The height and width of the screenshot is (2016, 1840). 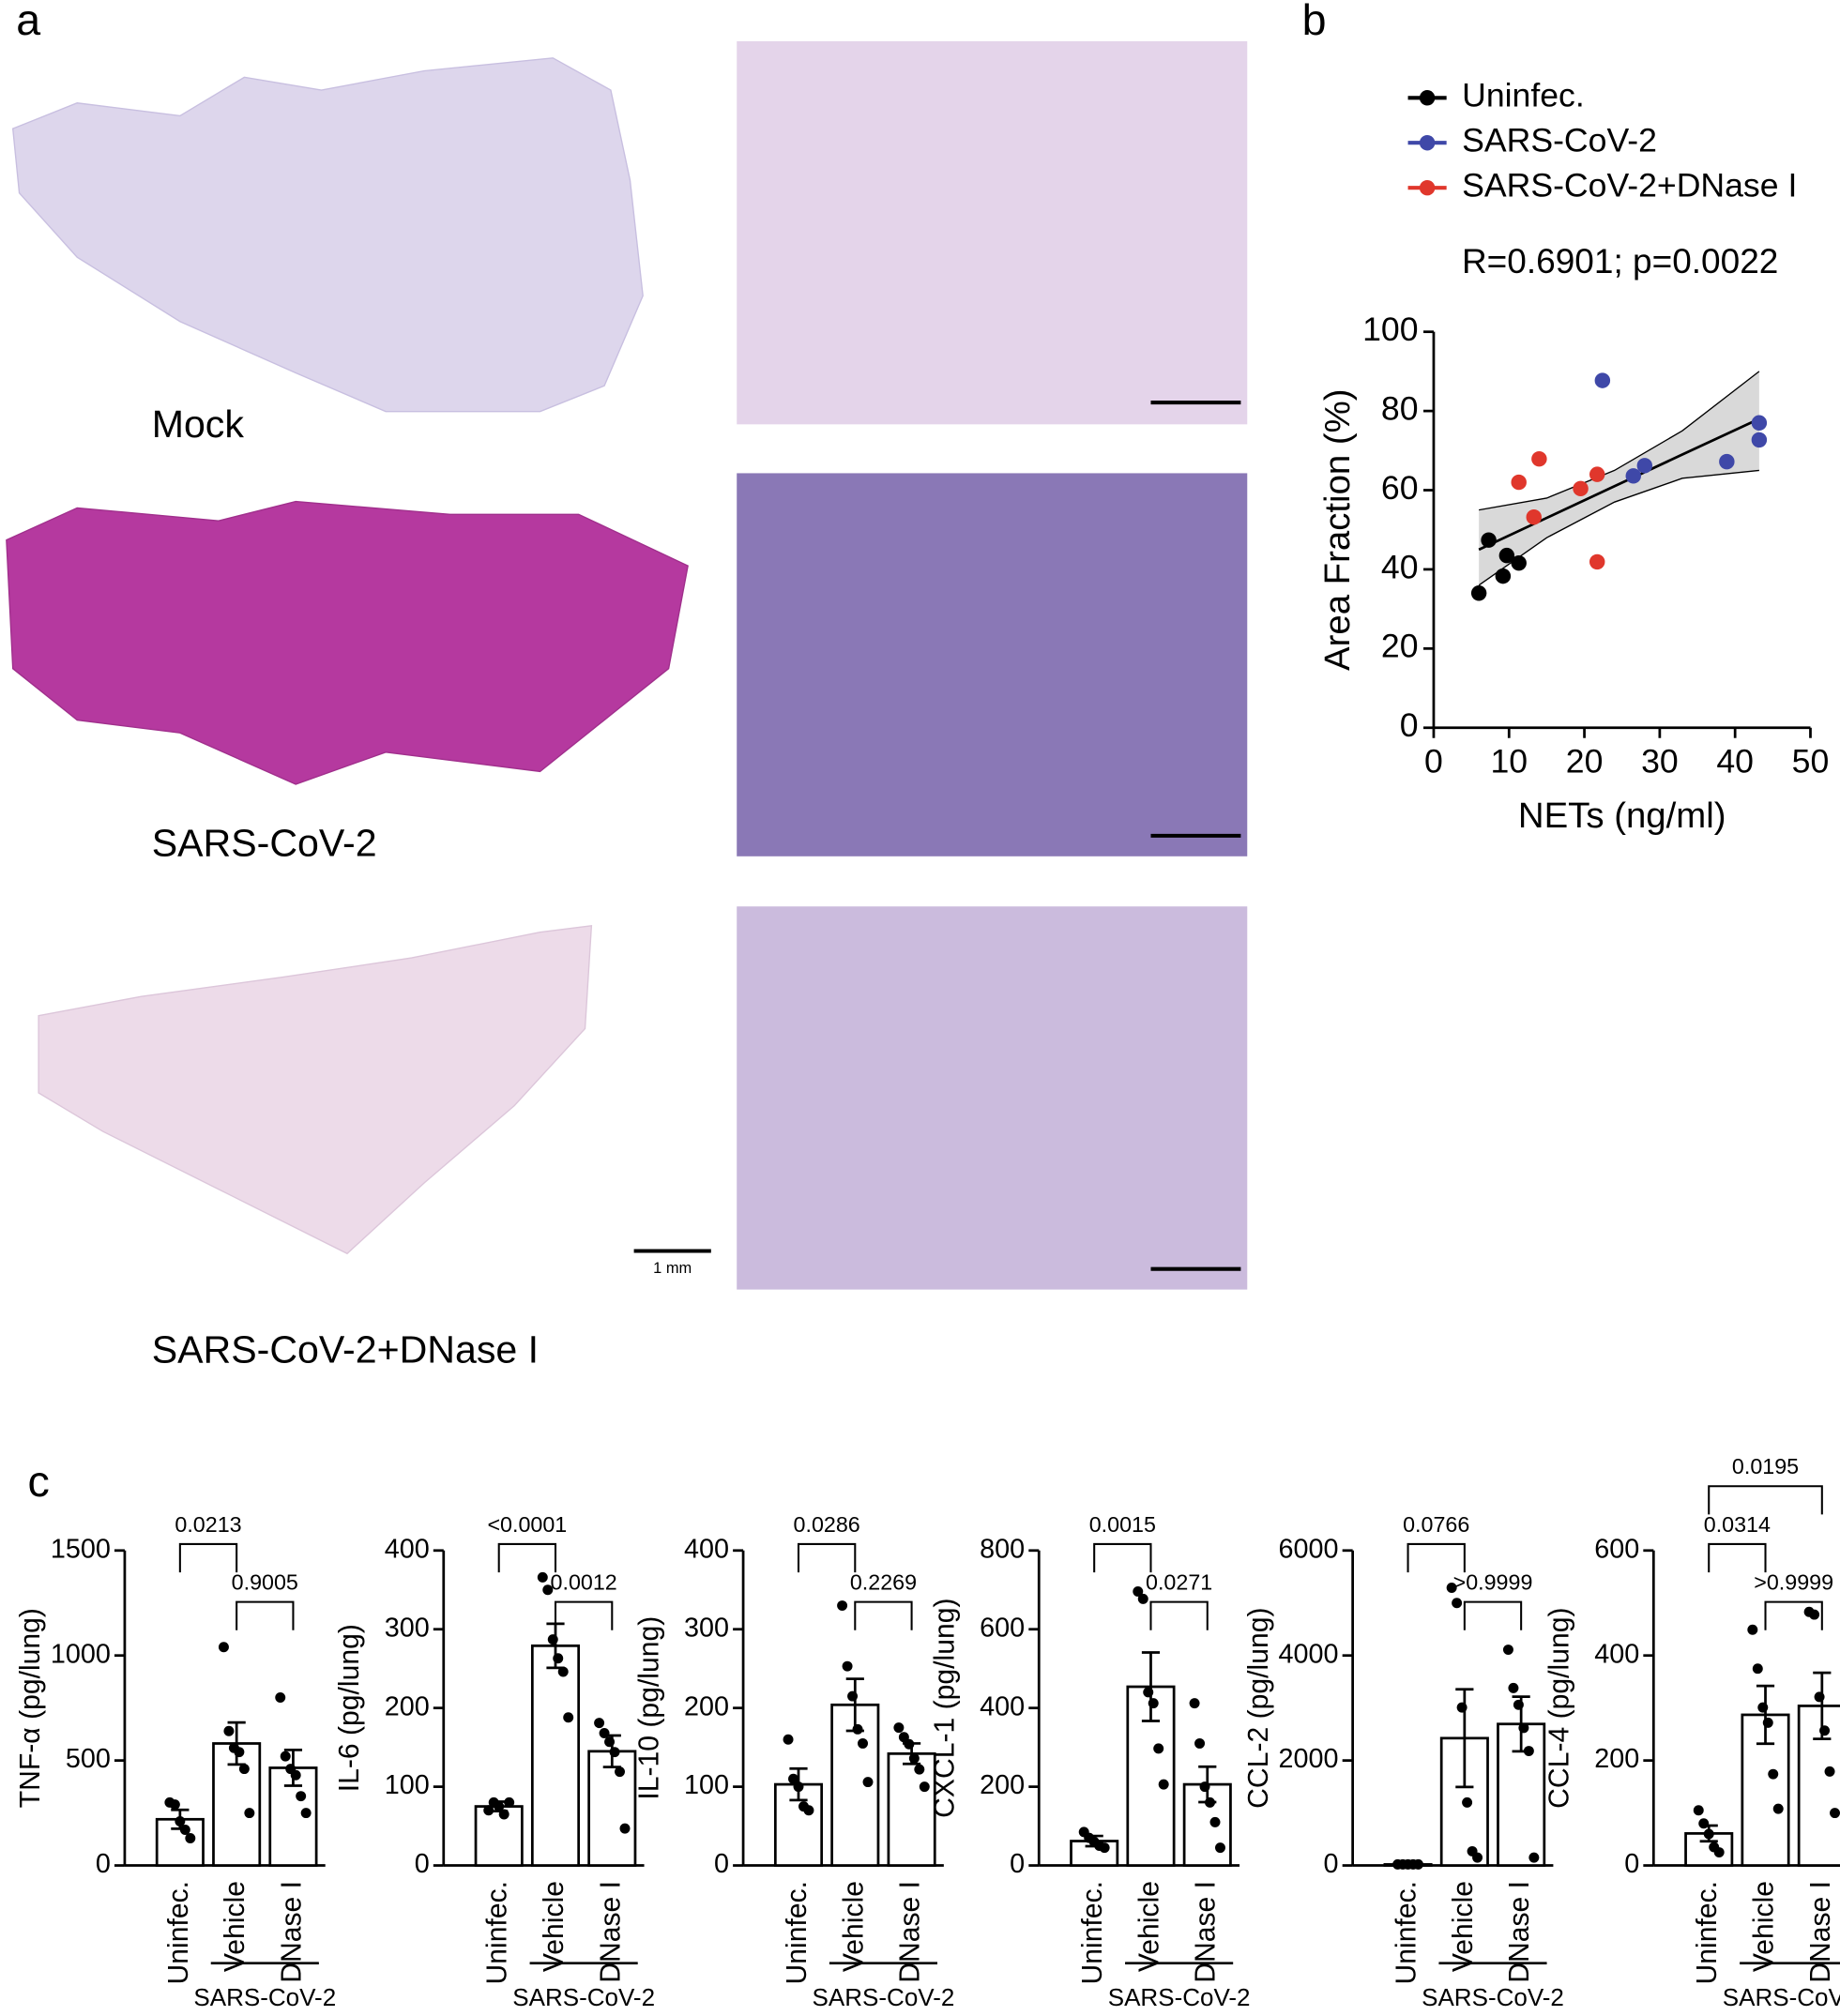 I want to click on p-value: 0.0012, so click(x=584, y=1582).